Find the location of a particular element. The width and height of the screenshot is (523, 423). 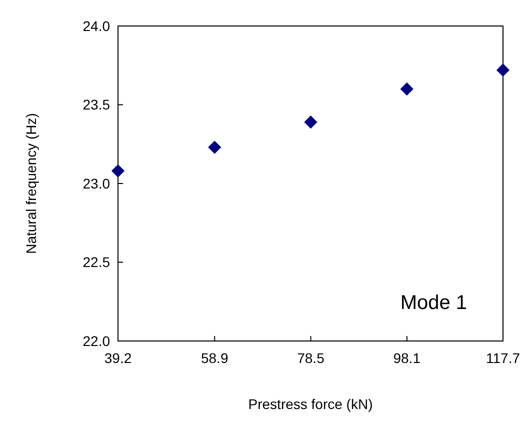

y-tick-label: 22.0 is located at coordinates (96, 340).